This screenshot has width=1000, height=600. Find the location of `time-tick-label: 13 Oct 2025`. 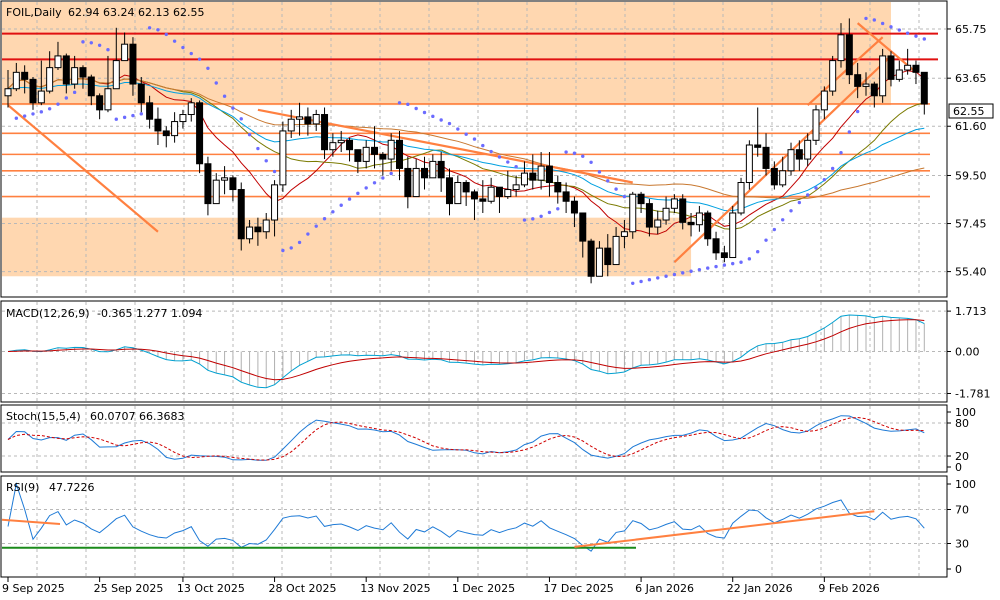

time-tick-label: 13 Oct 2025 is located at coordinates (211, 588).